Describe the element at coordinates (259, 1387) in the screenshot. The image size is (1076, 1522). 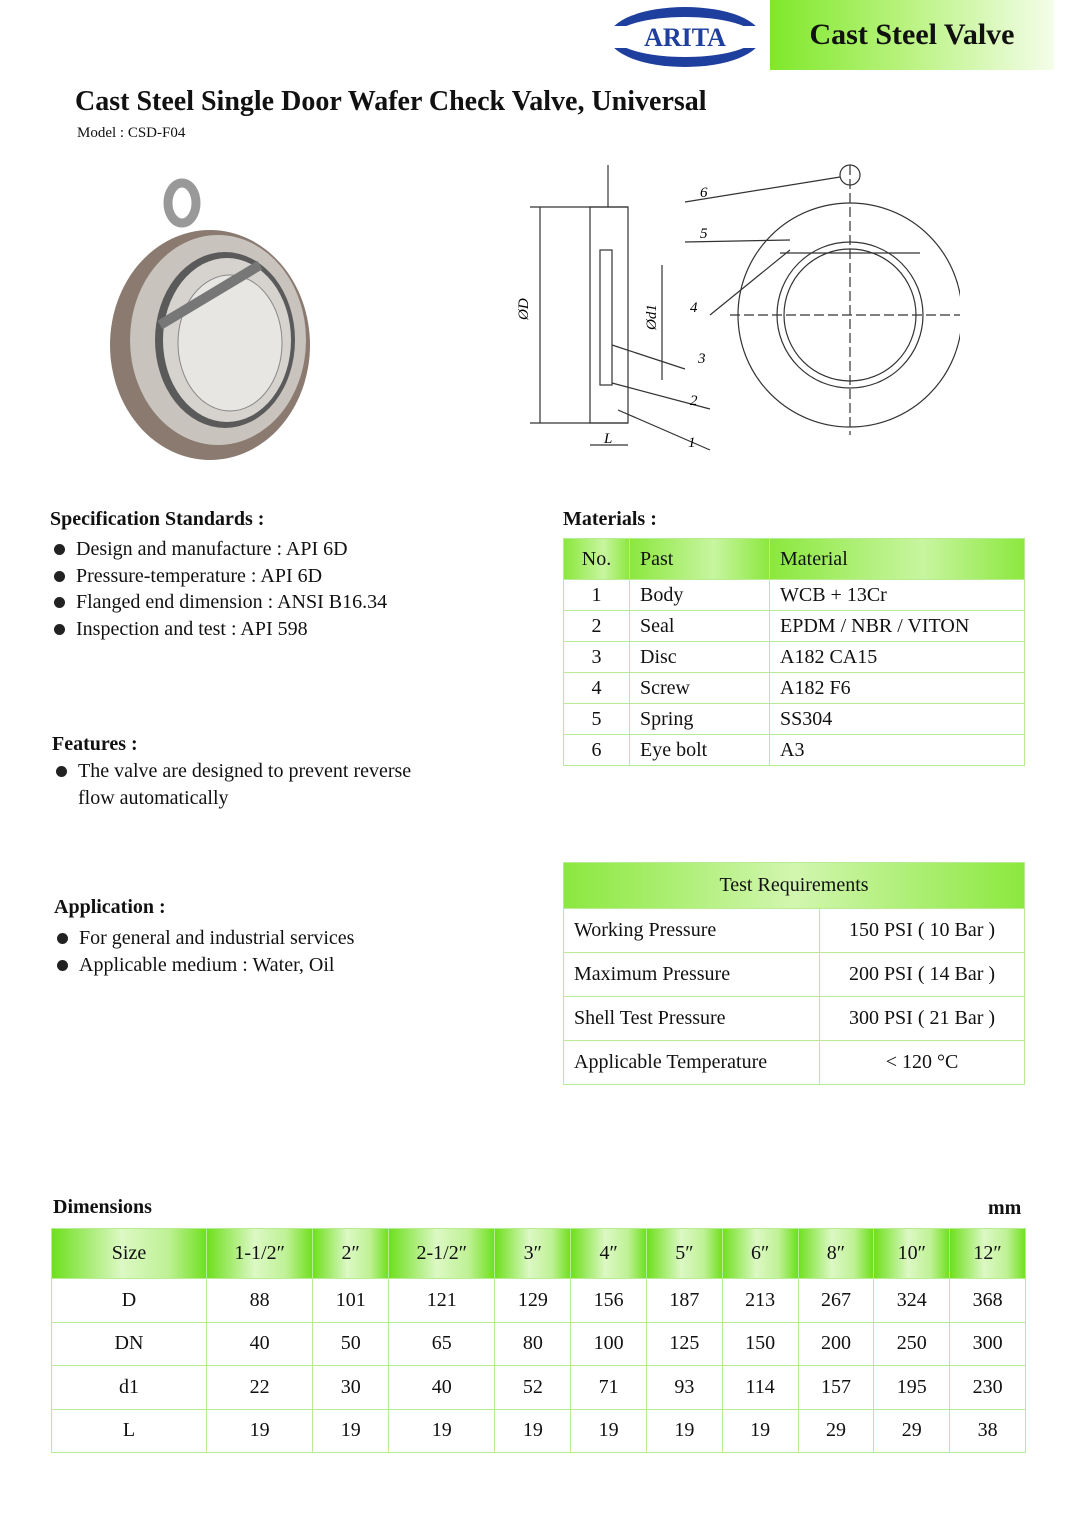
I see `table-cell: 22` at that location.